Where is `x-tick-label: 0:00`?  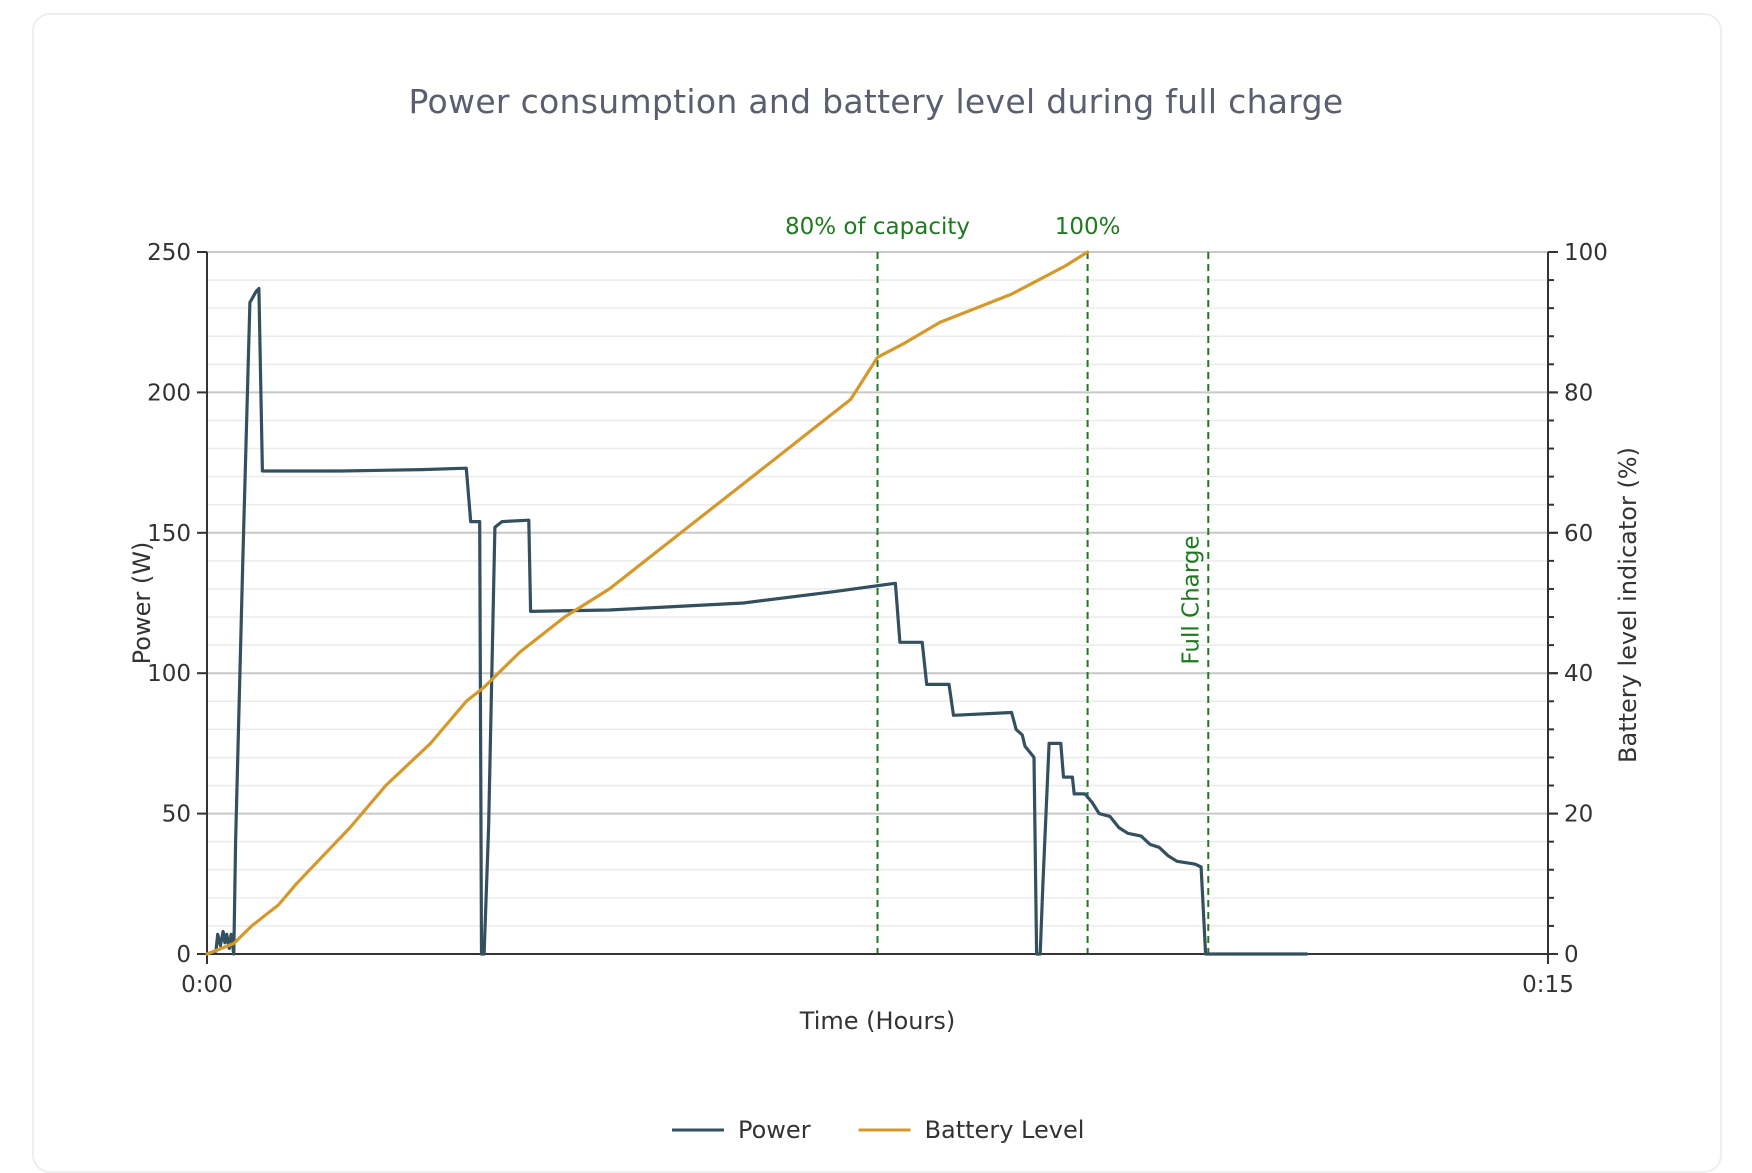
x-tick-label: 0:00 is located at coordinates (207, 985).